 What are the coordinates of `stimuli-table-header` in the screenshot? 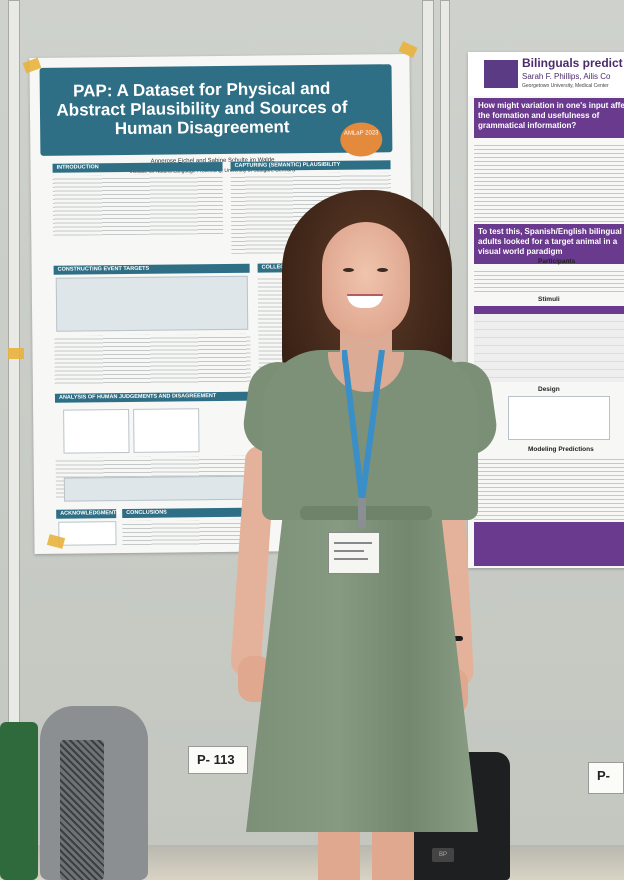 It's located at (549, 310).